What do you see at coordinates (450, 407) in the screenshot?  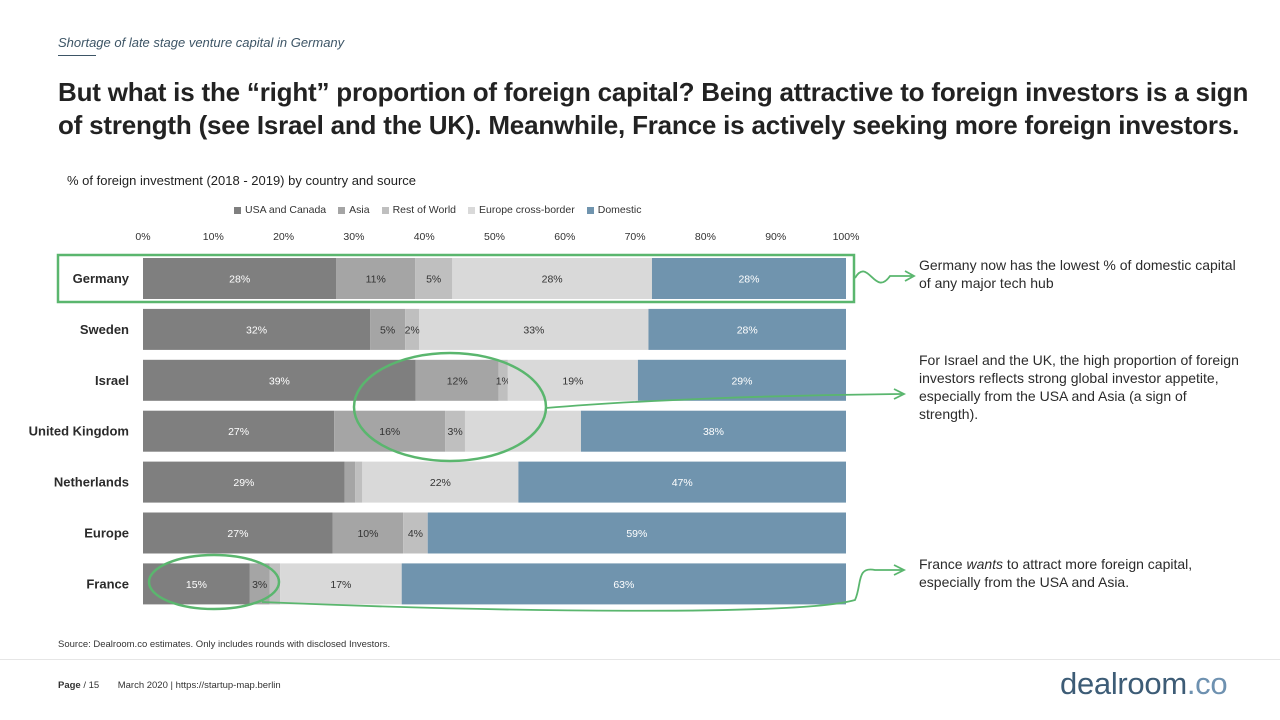 I see `highlight-ellipse-israel-uk` at bounding box center [450, 407].